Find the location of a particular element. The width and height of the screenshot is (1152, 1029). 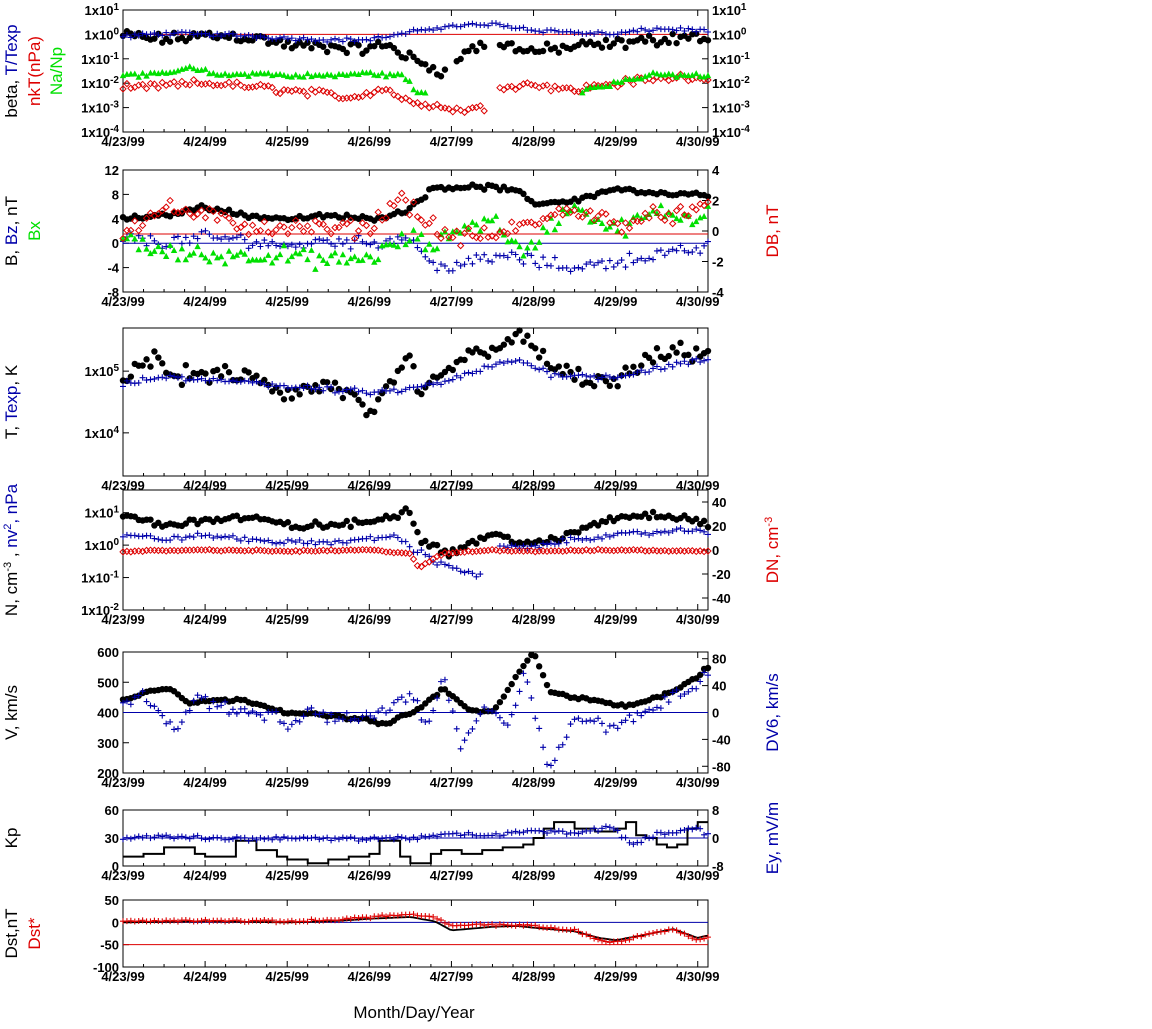

y-axis-label-left-3: Na/Np is located at coordinates (56, 71).